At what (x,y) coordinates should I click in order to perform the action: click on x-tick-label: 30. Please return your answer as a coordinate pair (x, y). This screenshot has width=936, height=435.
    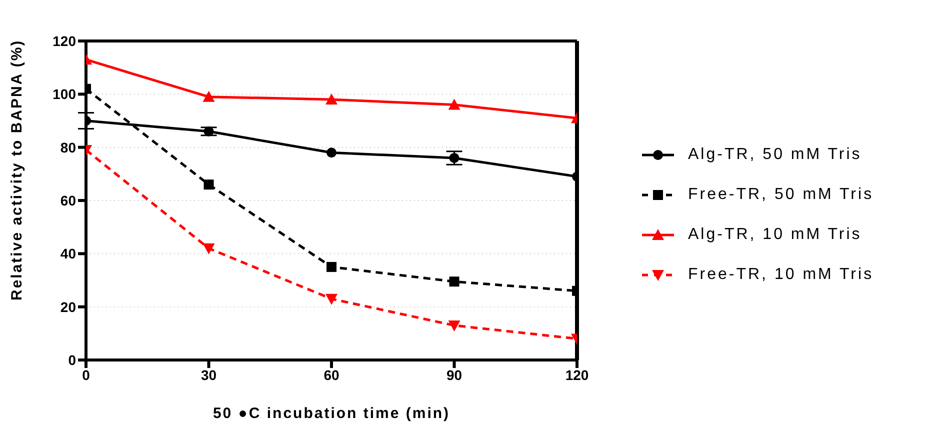
    Looking at the image, I should click on (208, 374).